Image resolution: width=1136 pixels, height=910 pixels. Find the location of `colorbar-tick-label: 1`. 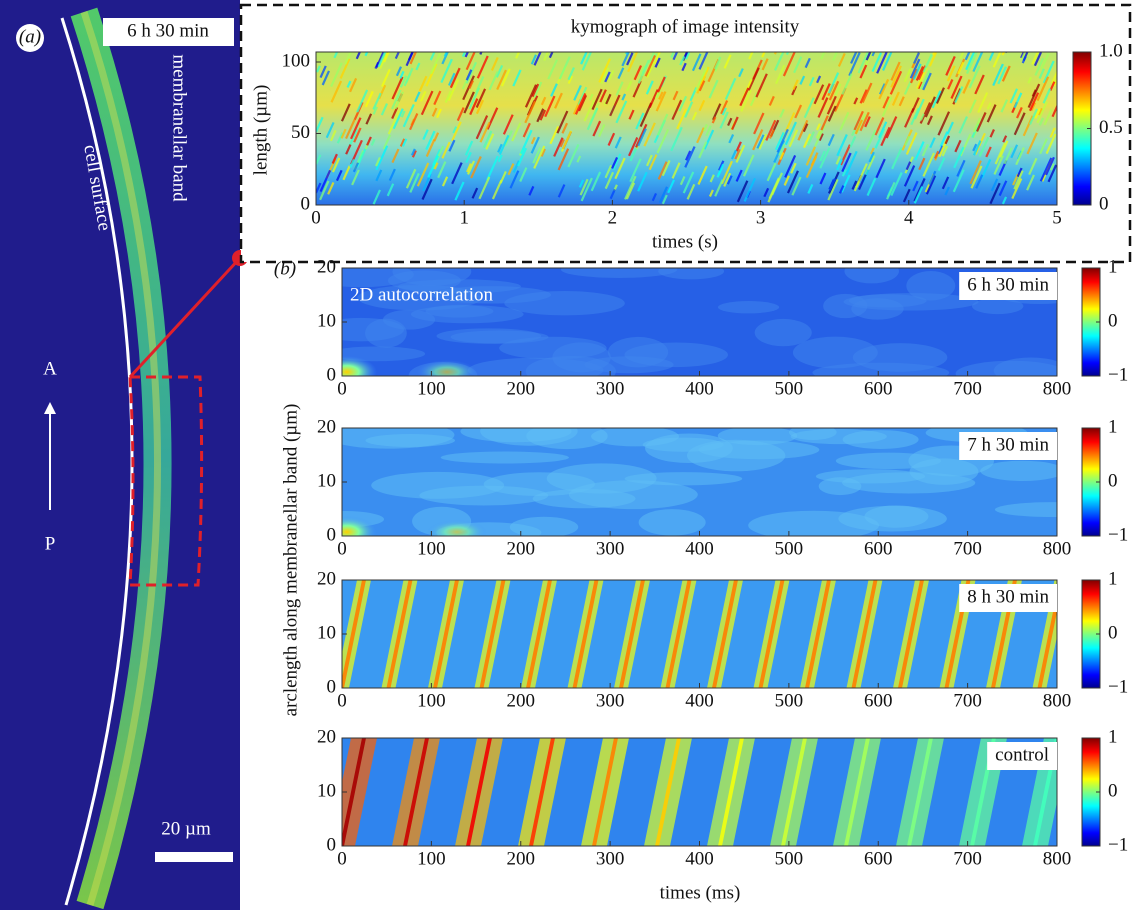

colorbar-tick-label: 1 is located at coordinates (1113, 426).